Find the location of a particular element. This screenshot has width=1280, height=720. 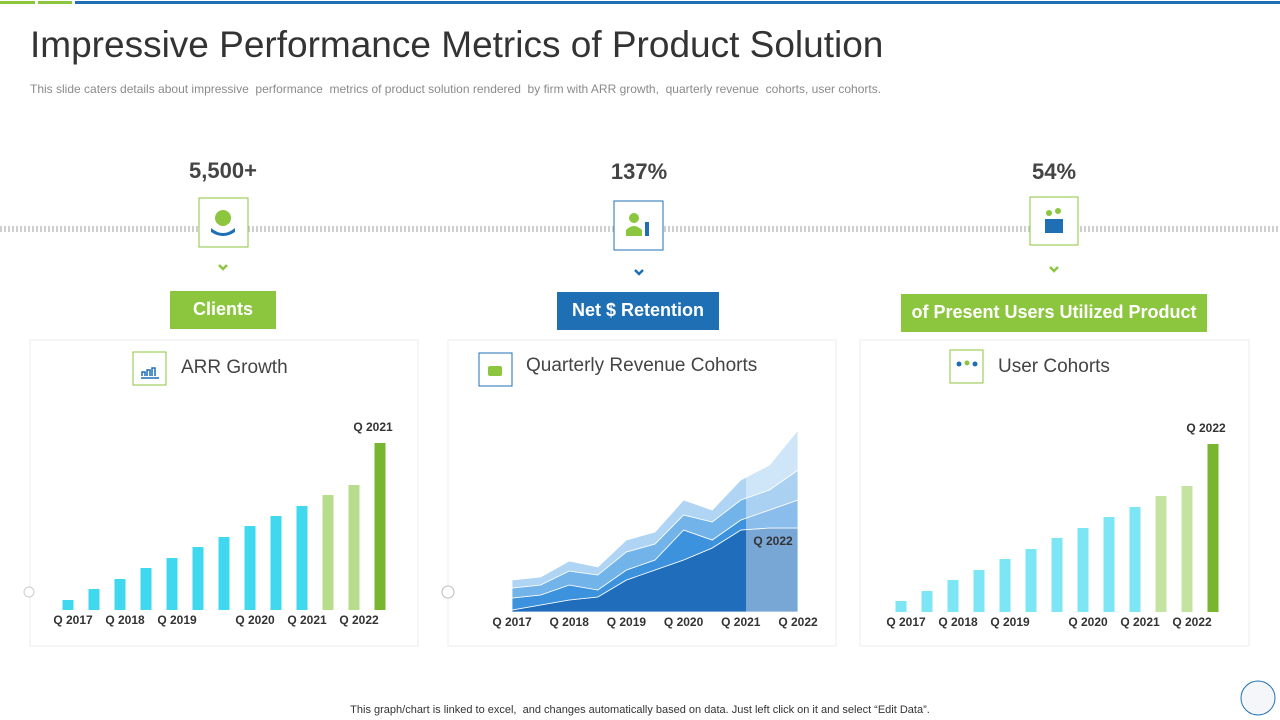

top-rule is located at coordinates (677, 2).